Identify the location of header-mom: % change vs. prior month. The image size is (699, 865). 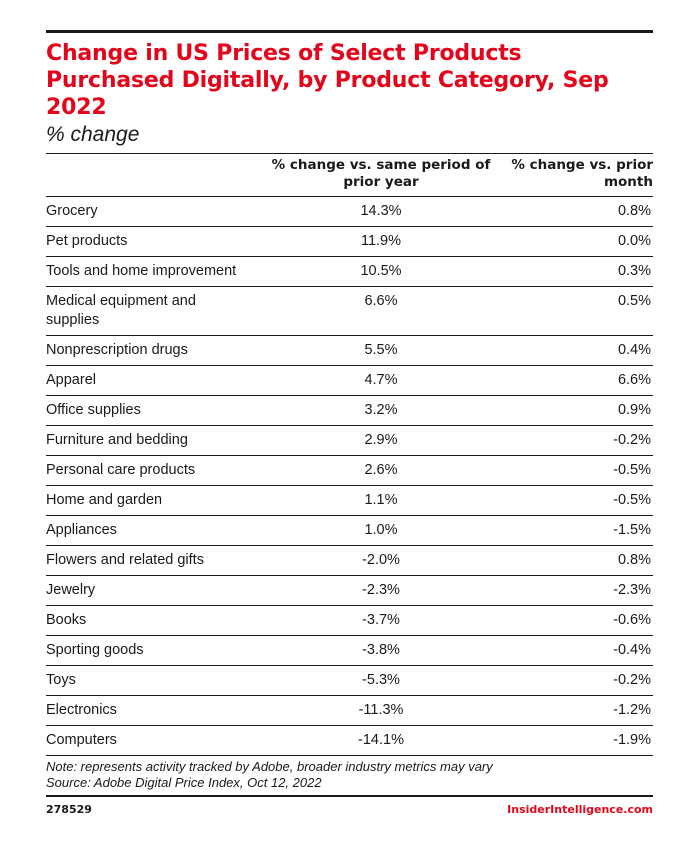
(582, 173).